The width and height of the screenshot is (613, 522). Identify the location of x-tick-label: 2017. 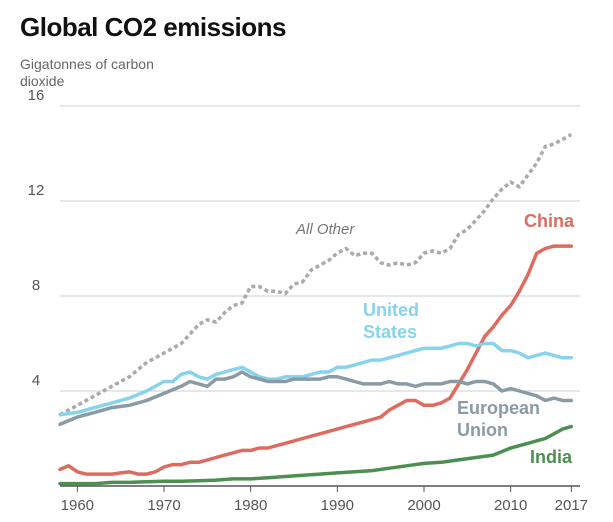
(571, 505).